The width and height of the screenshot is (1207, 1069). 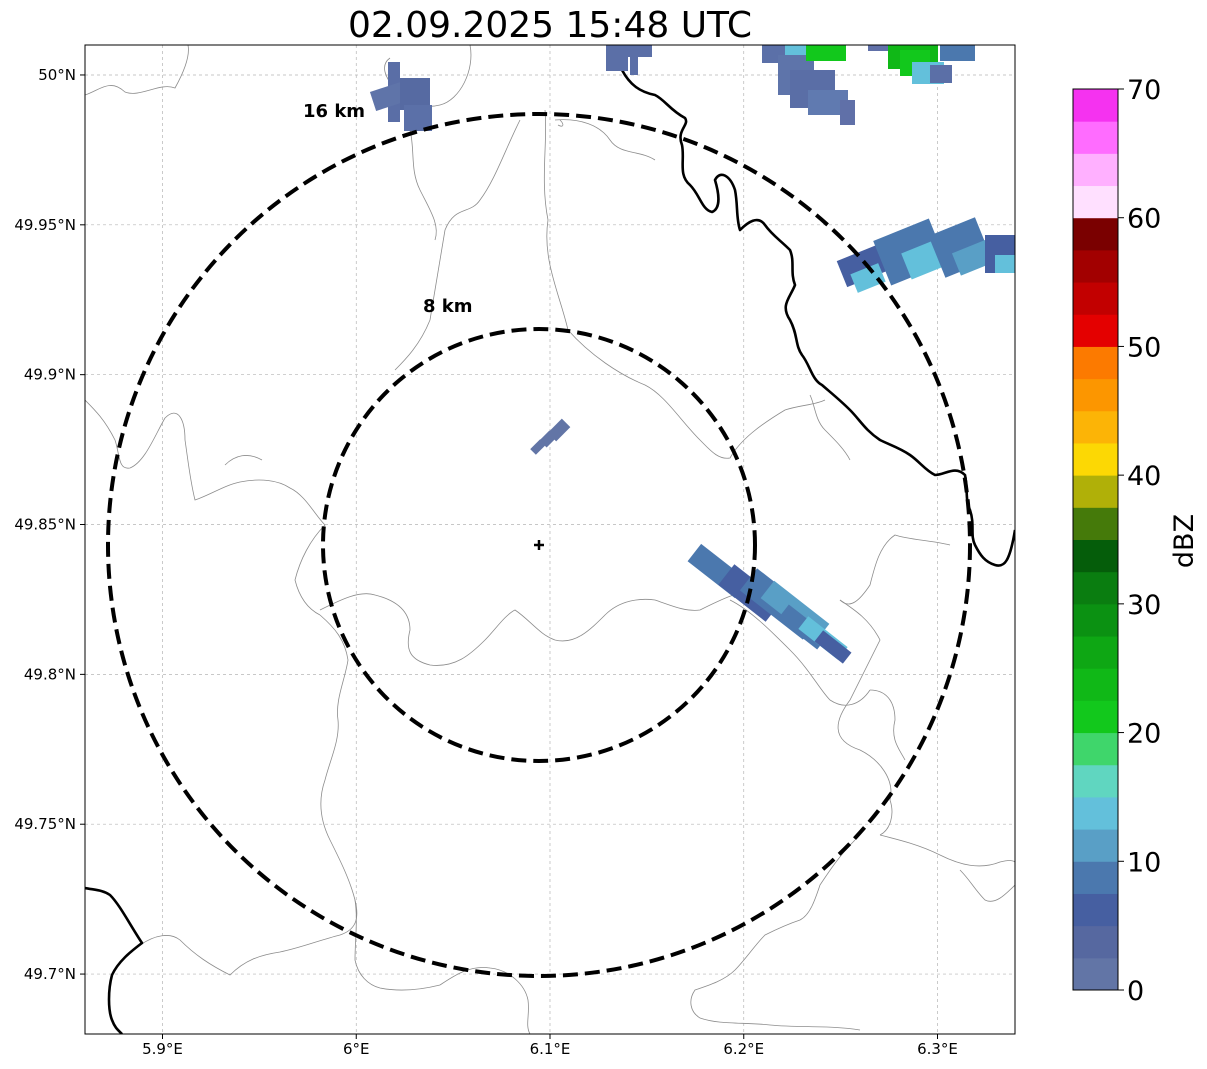 What do you see at coordinates (1144, 90) in the screenshot?
I see `colorbar-tick-label: 70` at bounding box center [1144, 90].